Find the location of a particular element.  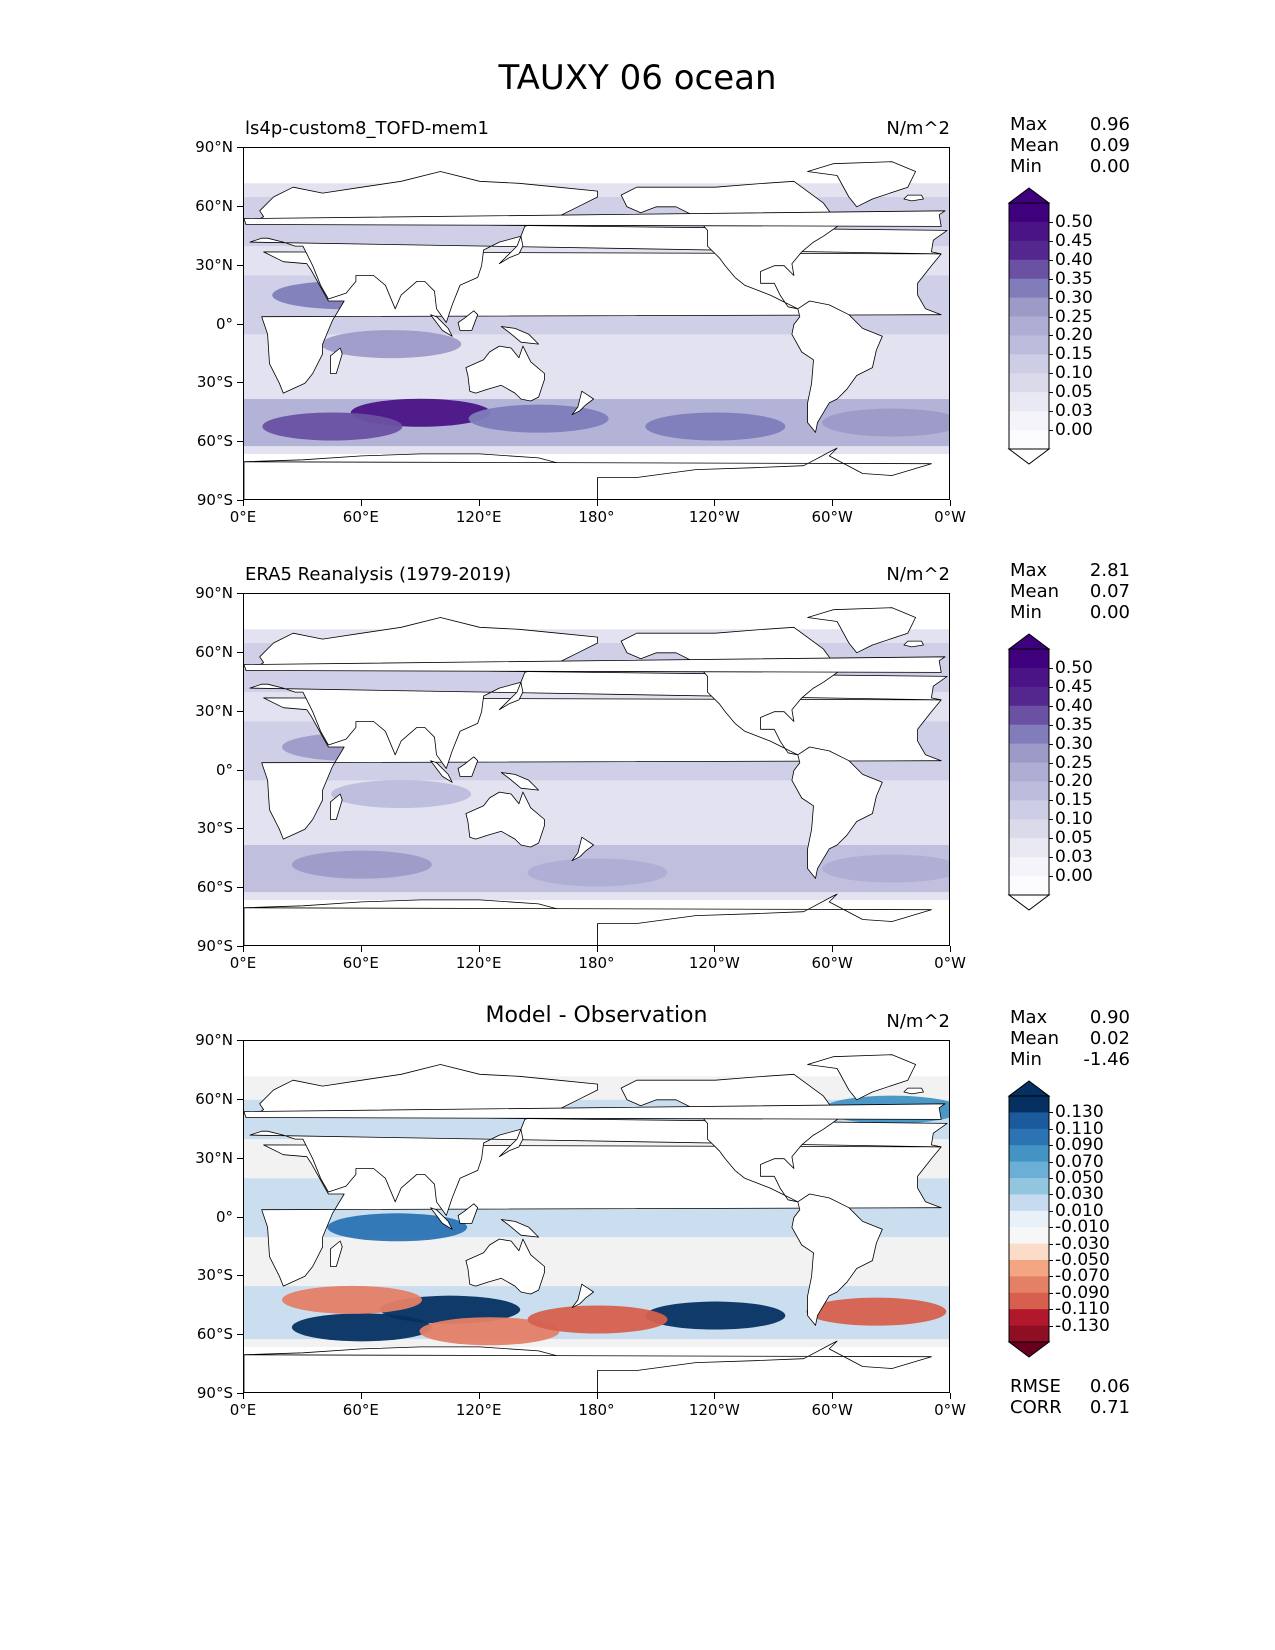

colorbar-label: 0.070 is located at coordinates (1079, 1161).